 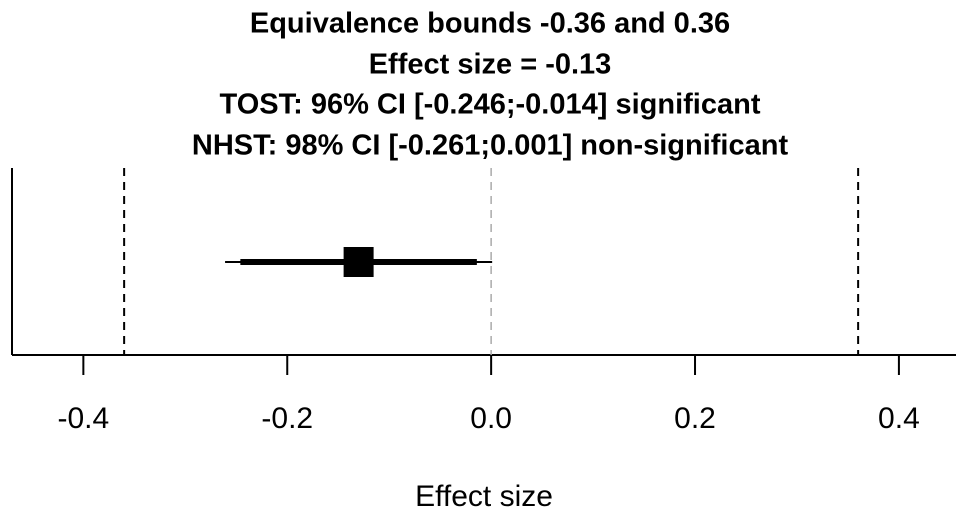 I want to click on x-tick-label: -0.4, so click(x=84, y=418).